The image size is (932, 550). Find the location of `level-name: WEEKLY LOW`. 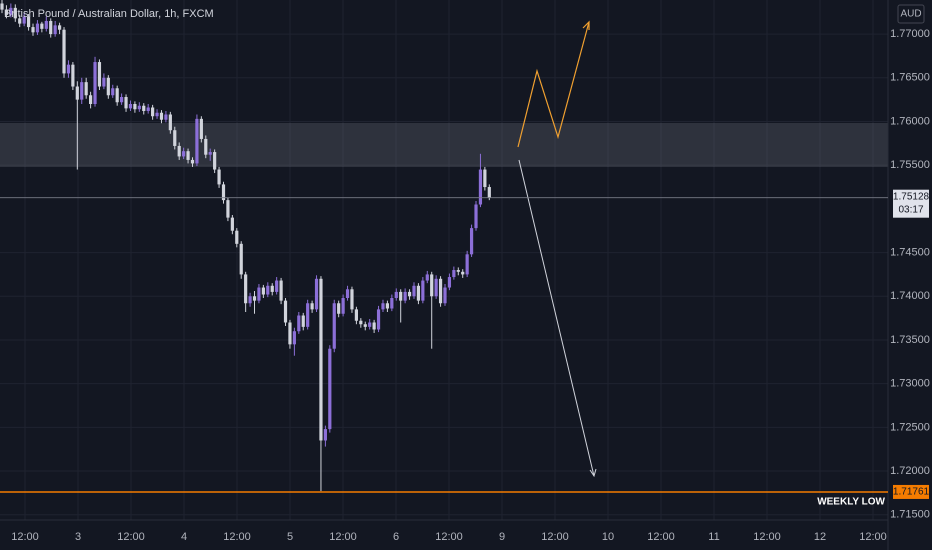

level-name: WEEKLY LOW is located at coordinates (851, 502).